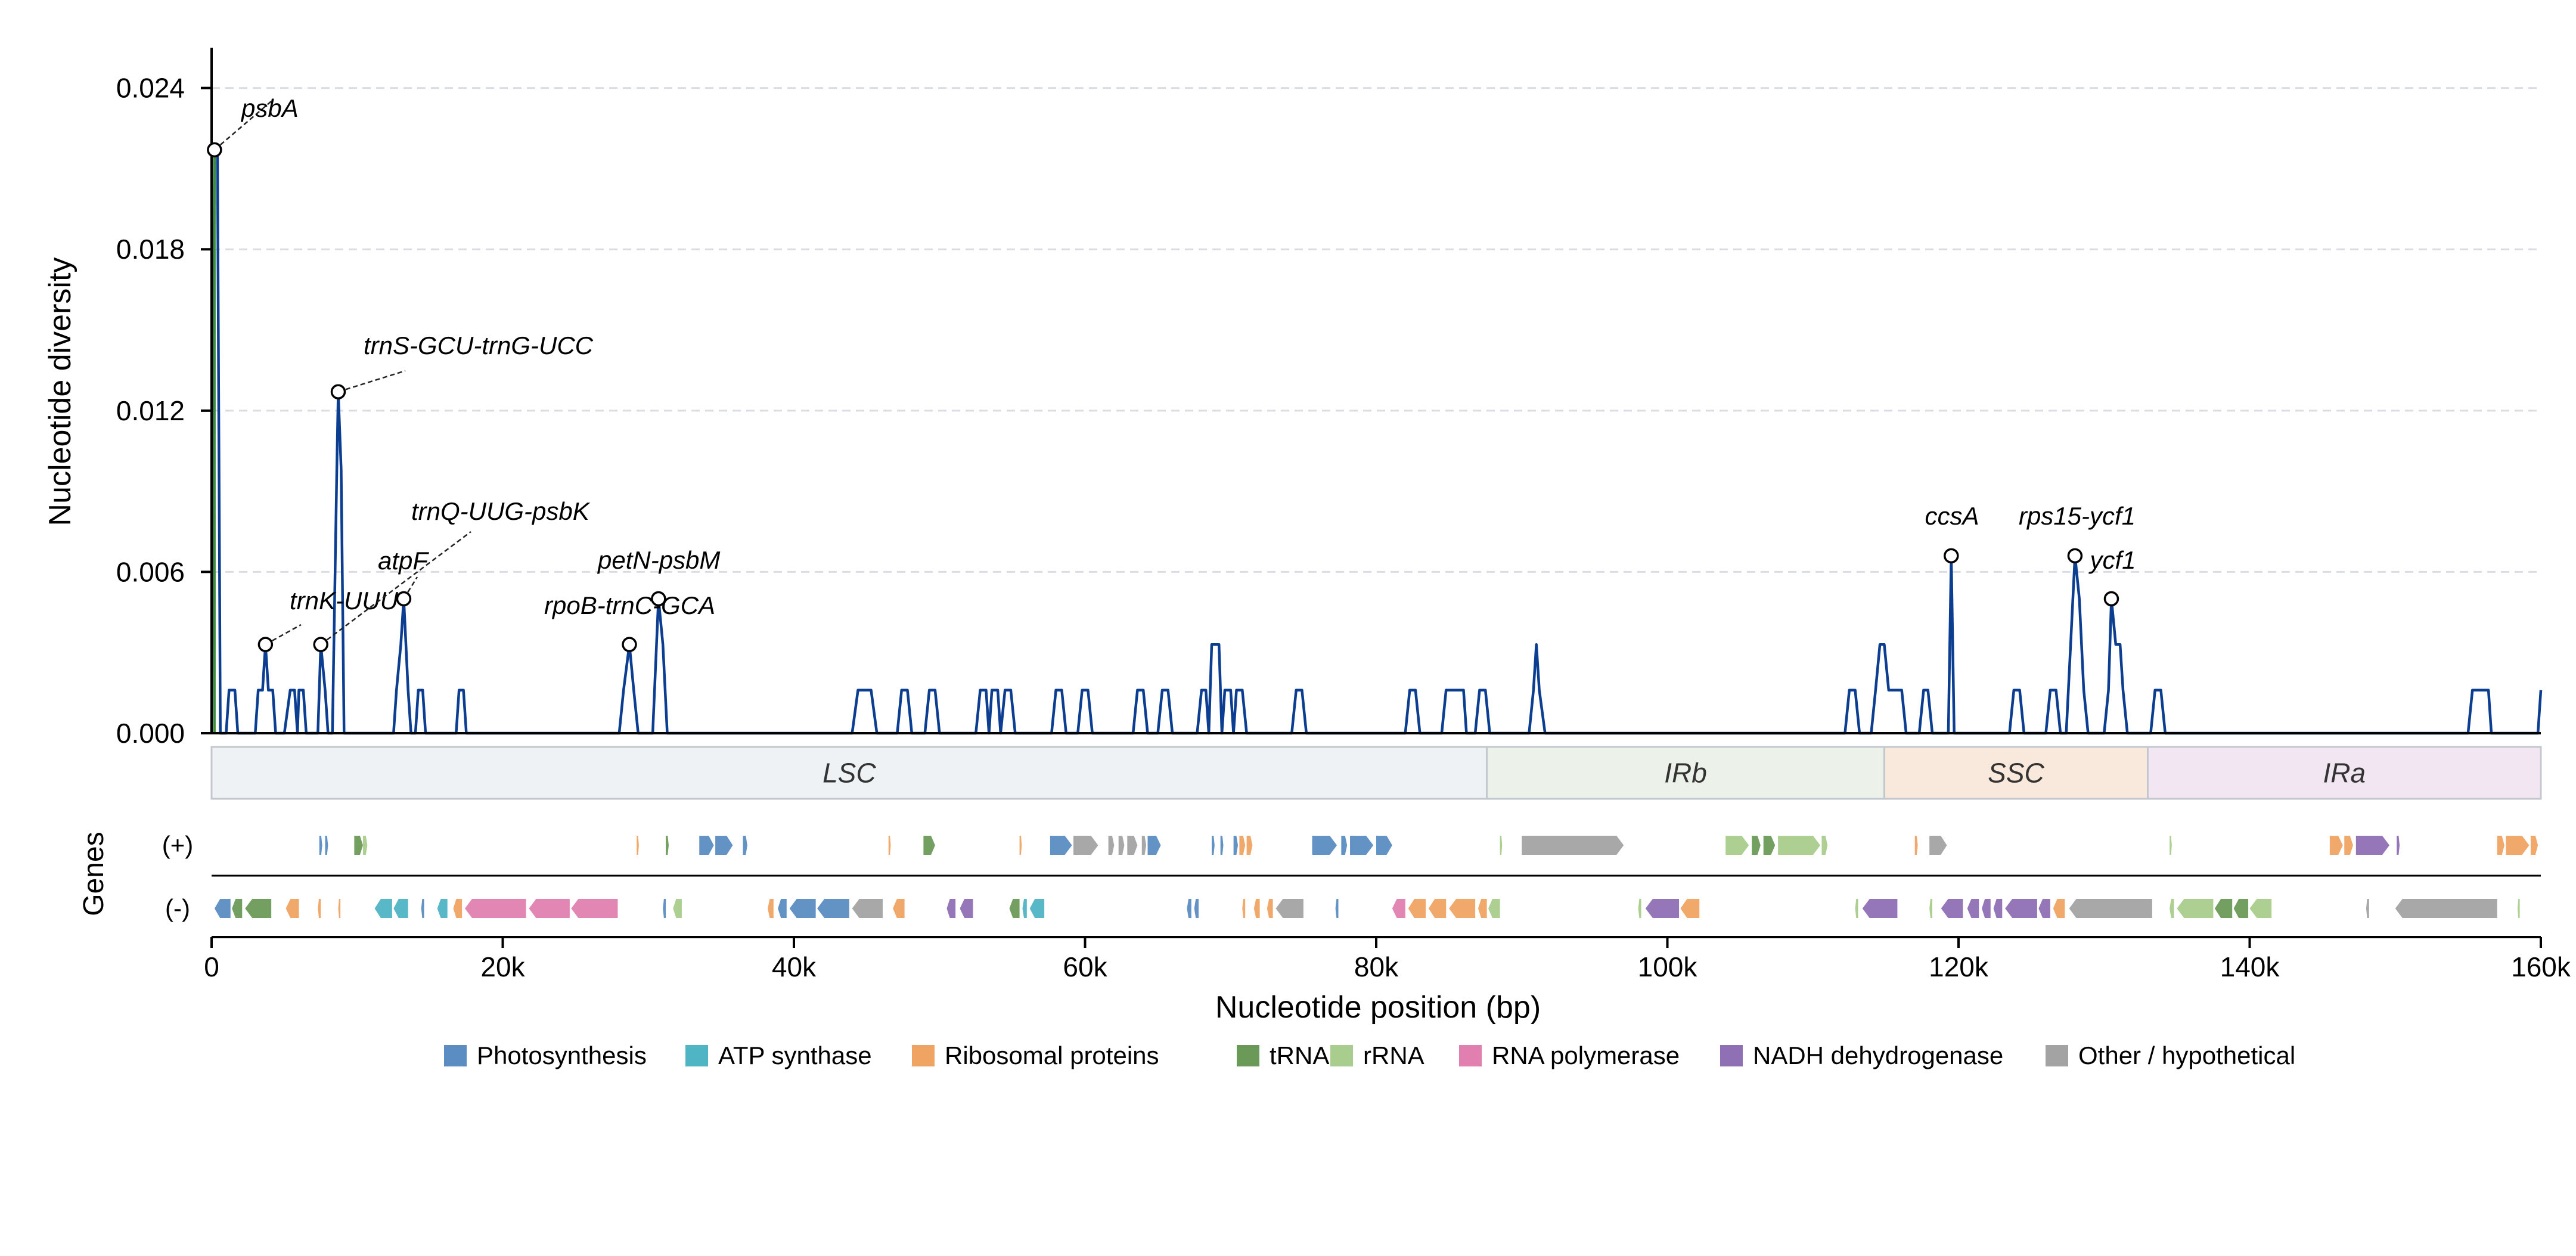 Image resolution: width=2576 pixels, height=1256 pixels. I want to click on peak-label: trnQ-UUG-psbK, so click(501, 511).